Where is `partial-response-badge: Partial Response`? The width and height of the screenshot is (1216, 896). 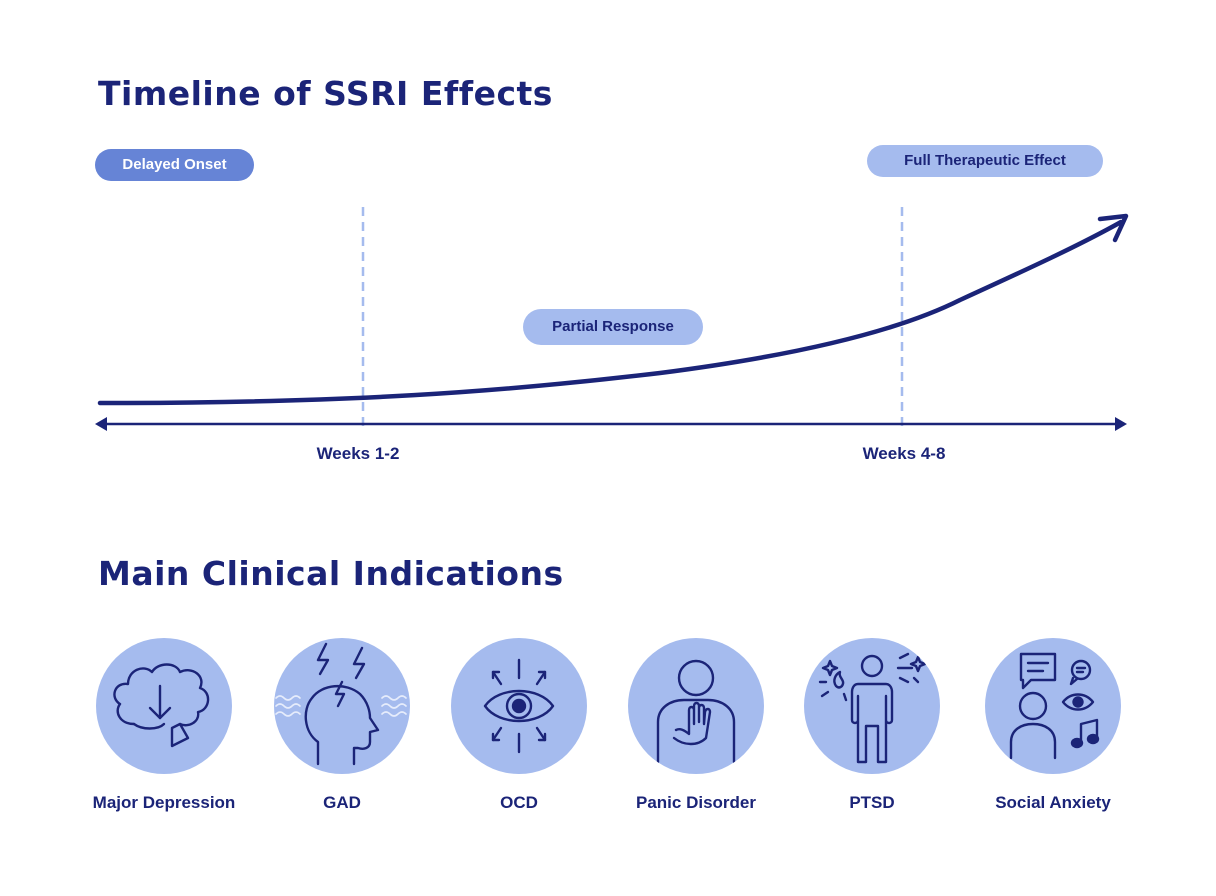 partial-response-badge: Partial Response is located at coordinates (613, 327).